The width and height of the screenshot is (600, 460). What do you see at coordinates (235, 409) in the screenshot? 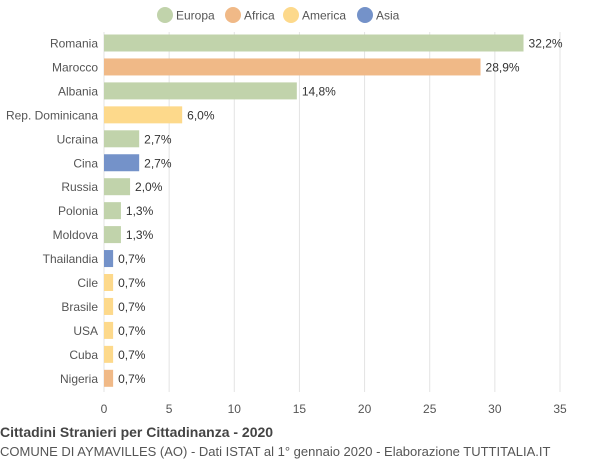
I see `x-tick-label: 10` at bounding box center [235, 409].